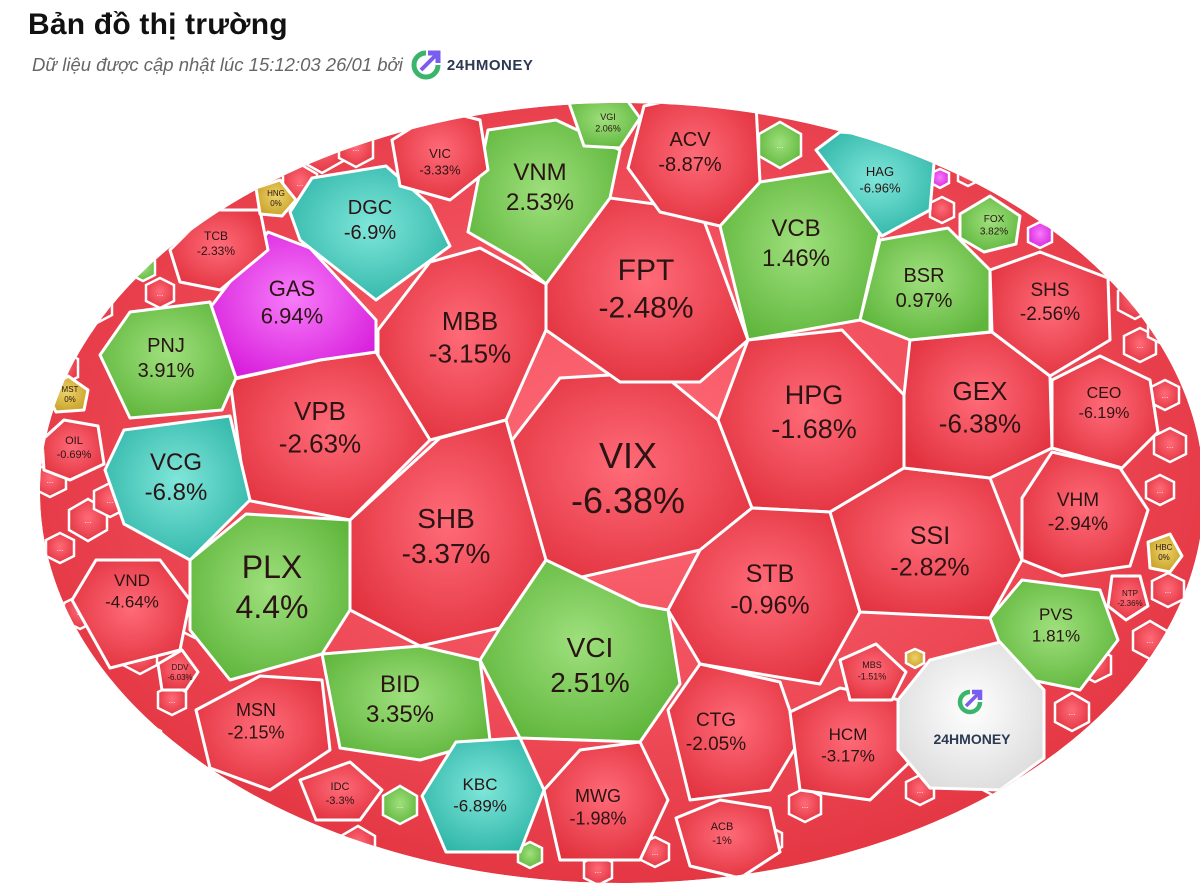  I want to click on cell-oil, so click(73, 450).